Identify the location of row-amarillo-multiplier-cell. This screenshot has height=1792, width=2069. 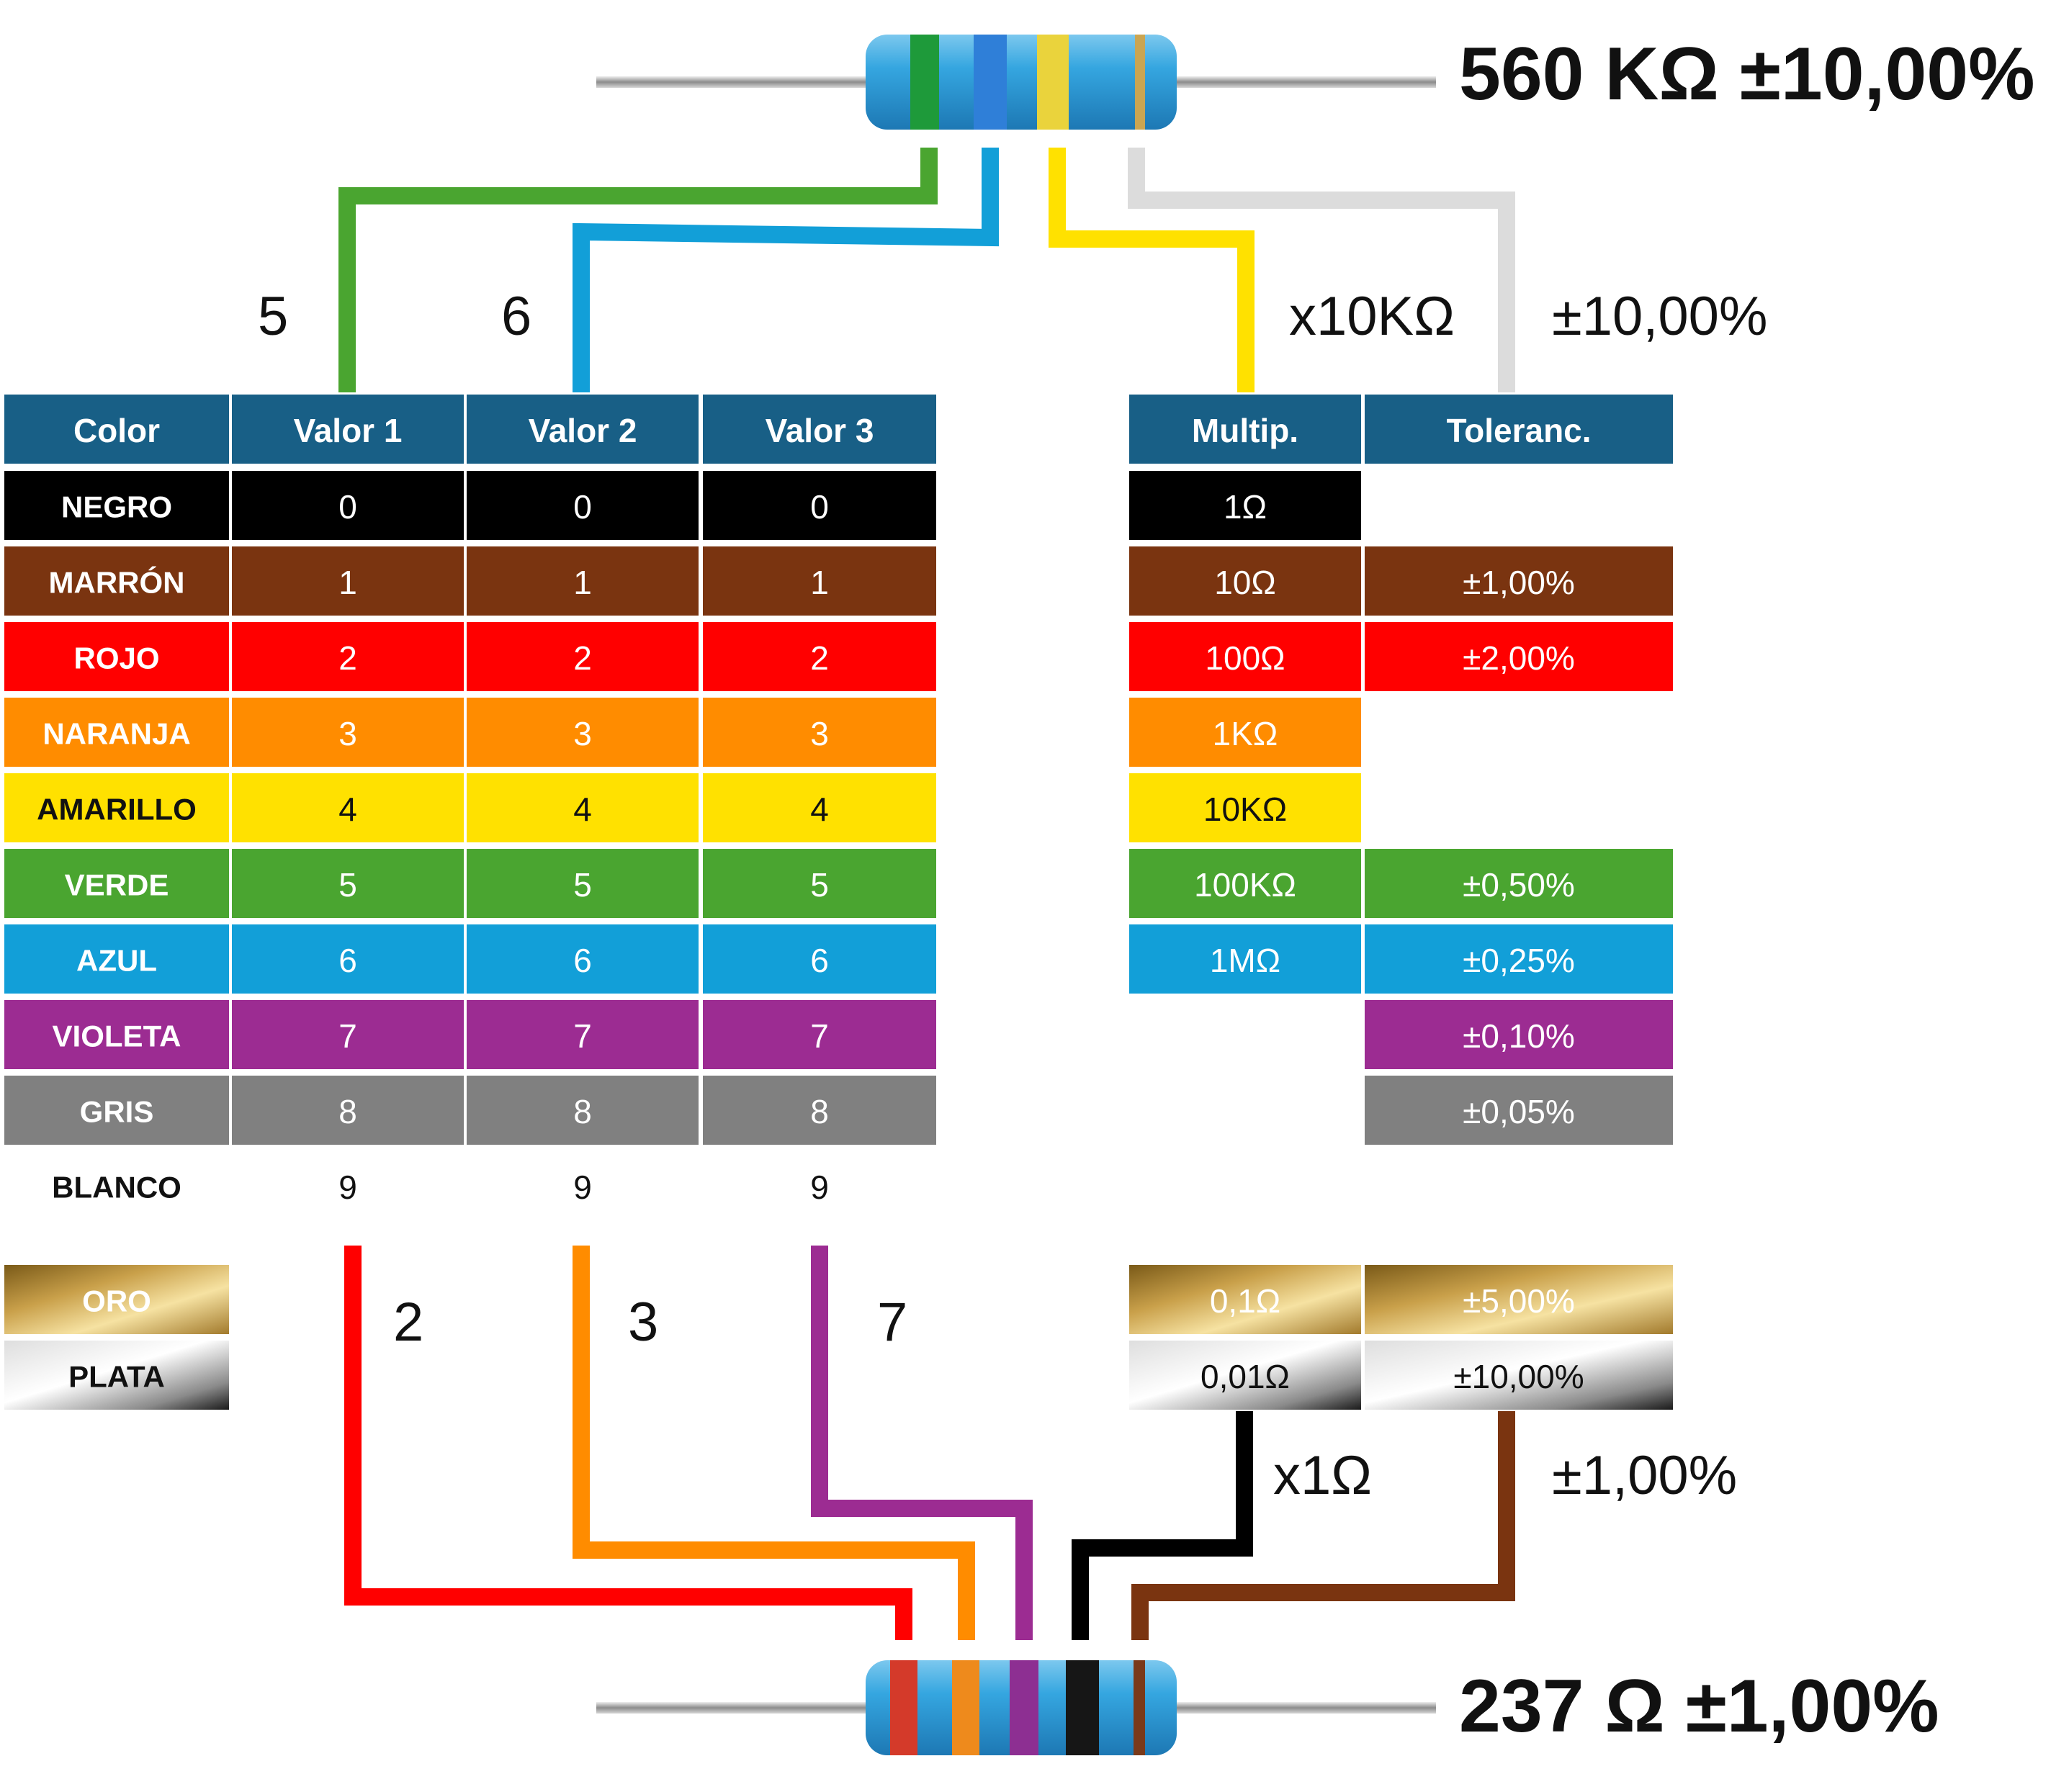
(1245, 807).